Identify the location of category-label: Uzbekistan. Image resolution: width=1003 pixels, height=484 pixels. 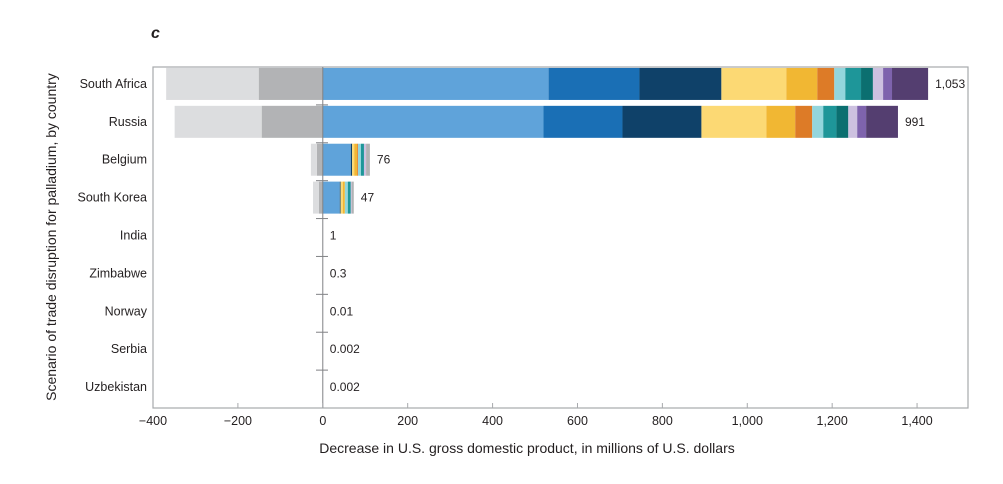
(116, 387).